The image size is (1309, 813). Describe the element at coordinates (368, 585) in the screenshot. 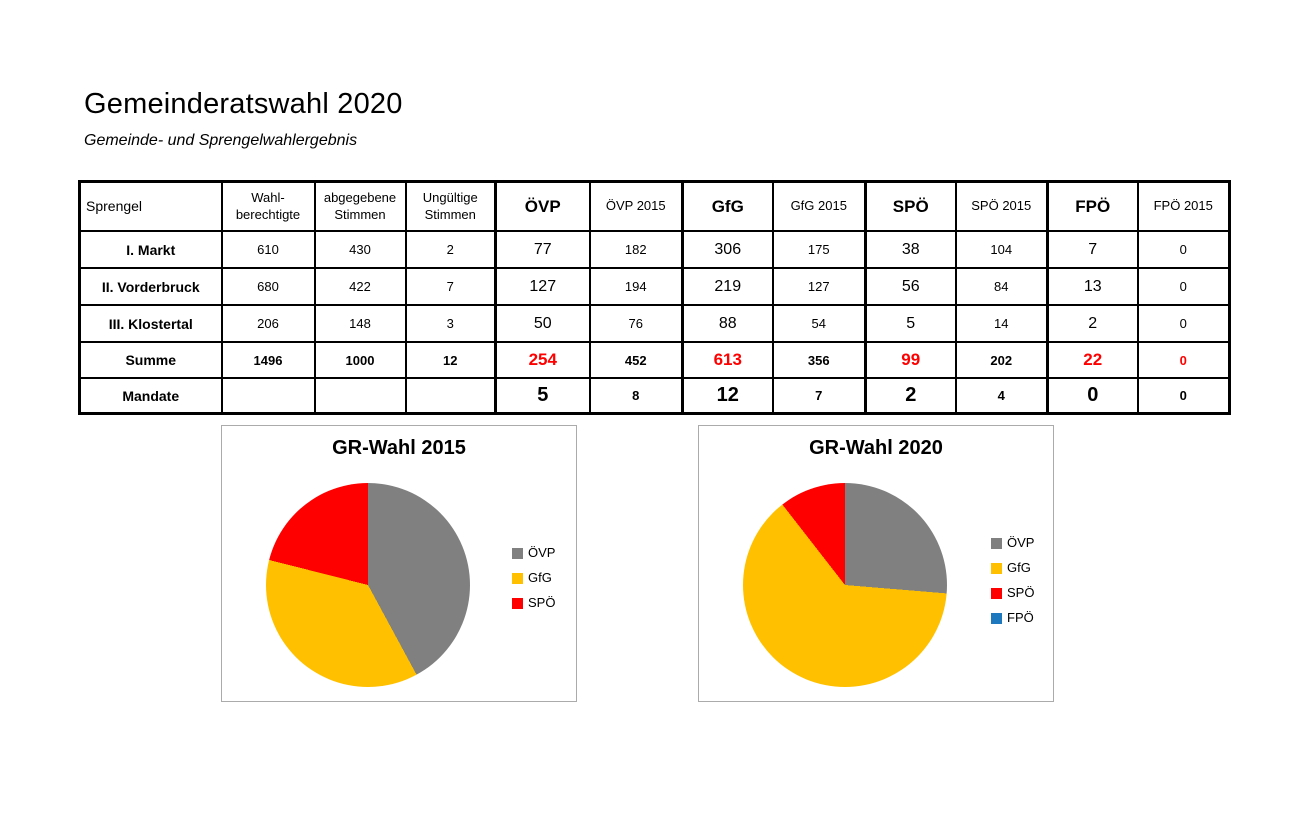

I see `pie-2015` at that location.